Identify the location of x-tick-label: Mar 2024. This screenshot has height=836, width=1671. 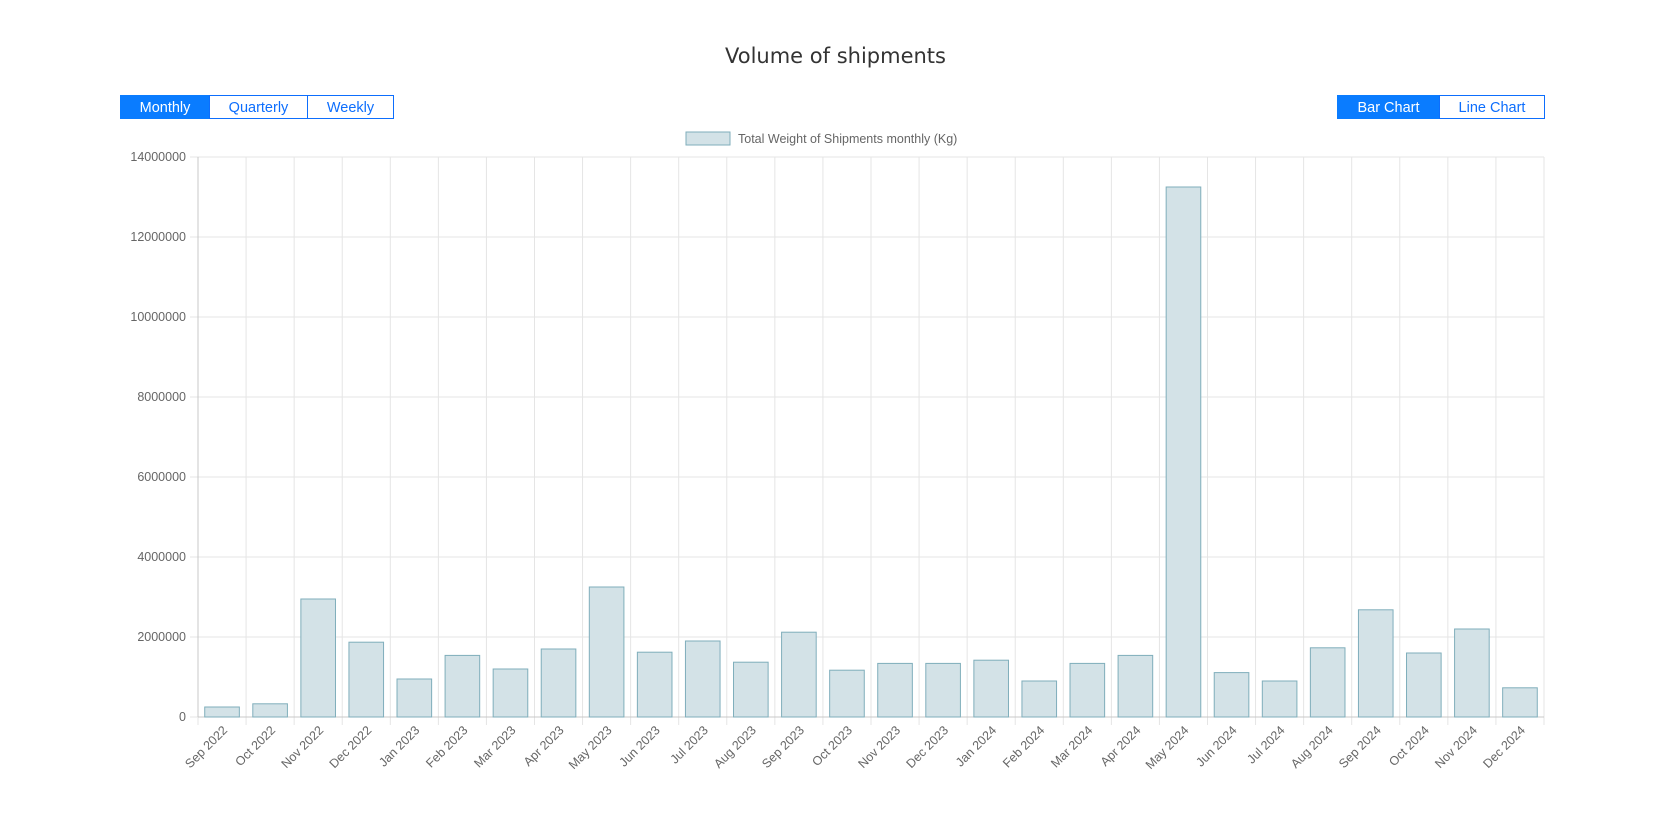
(1071, 746).